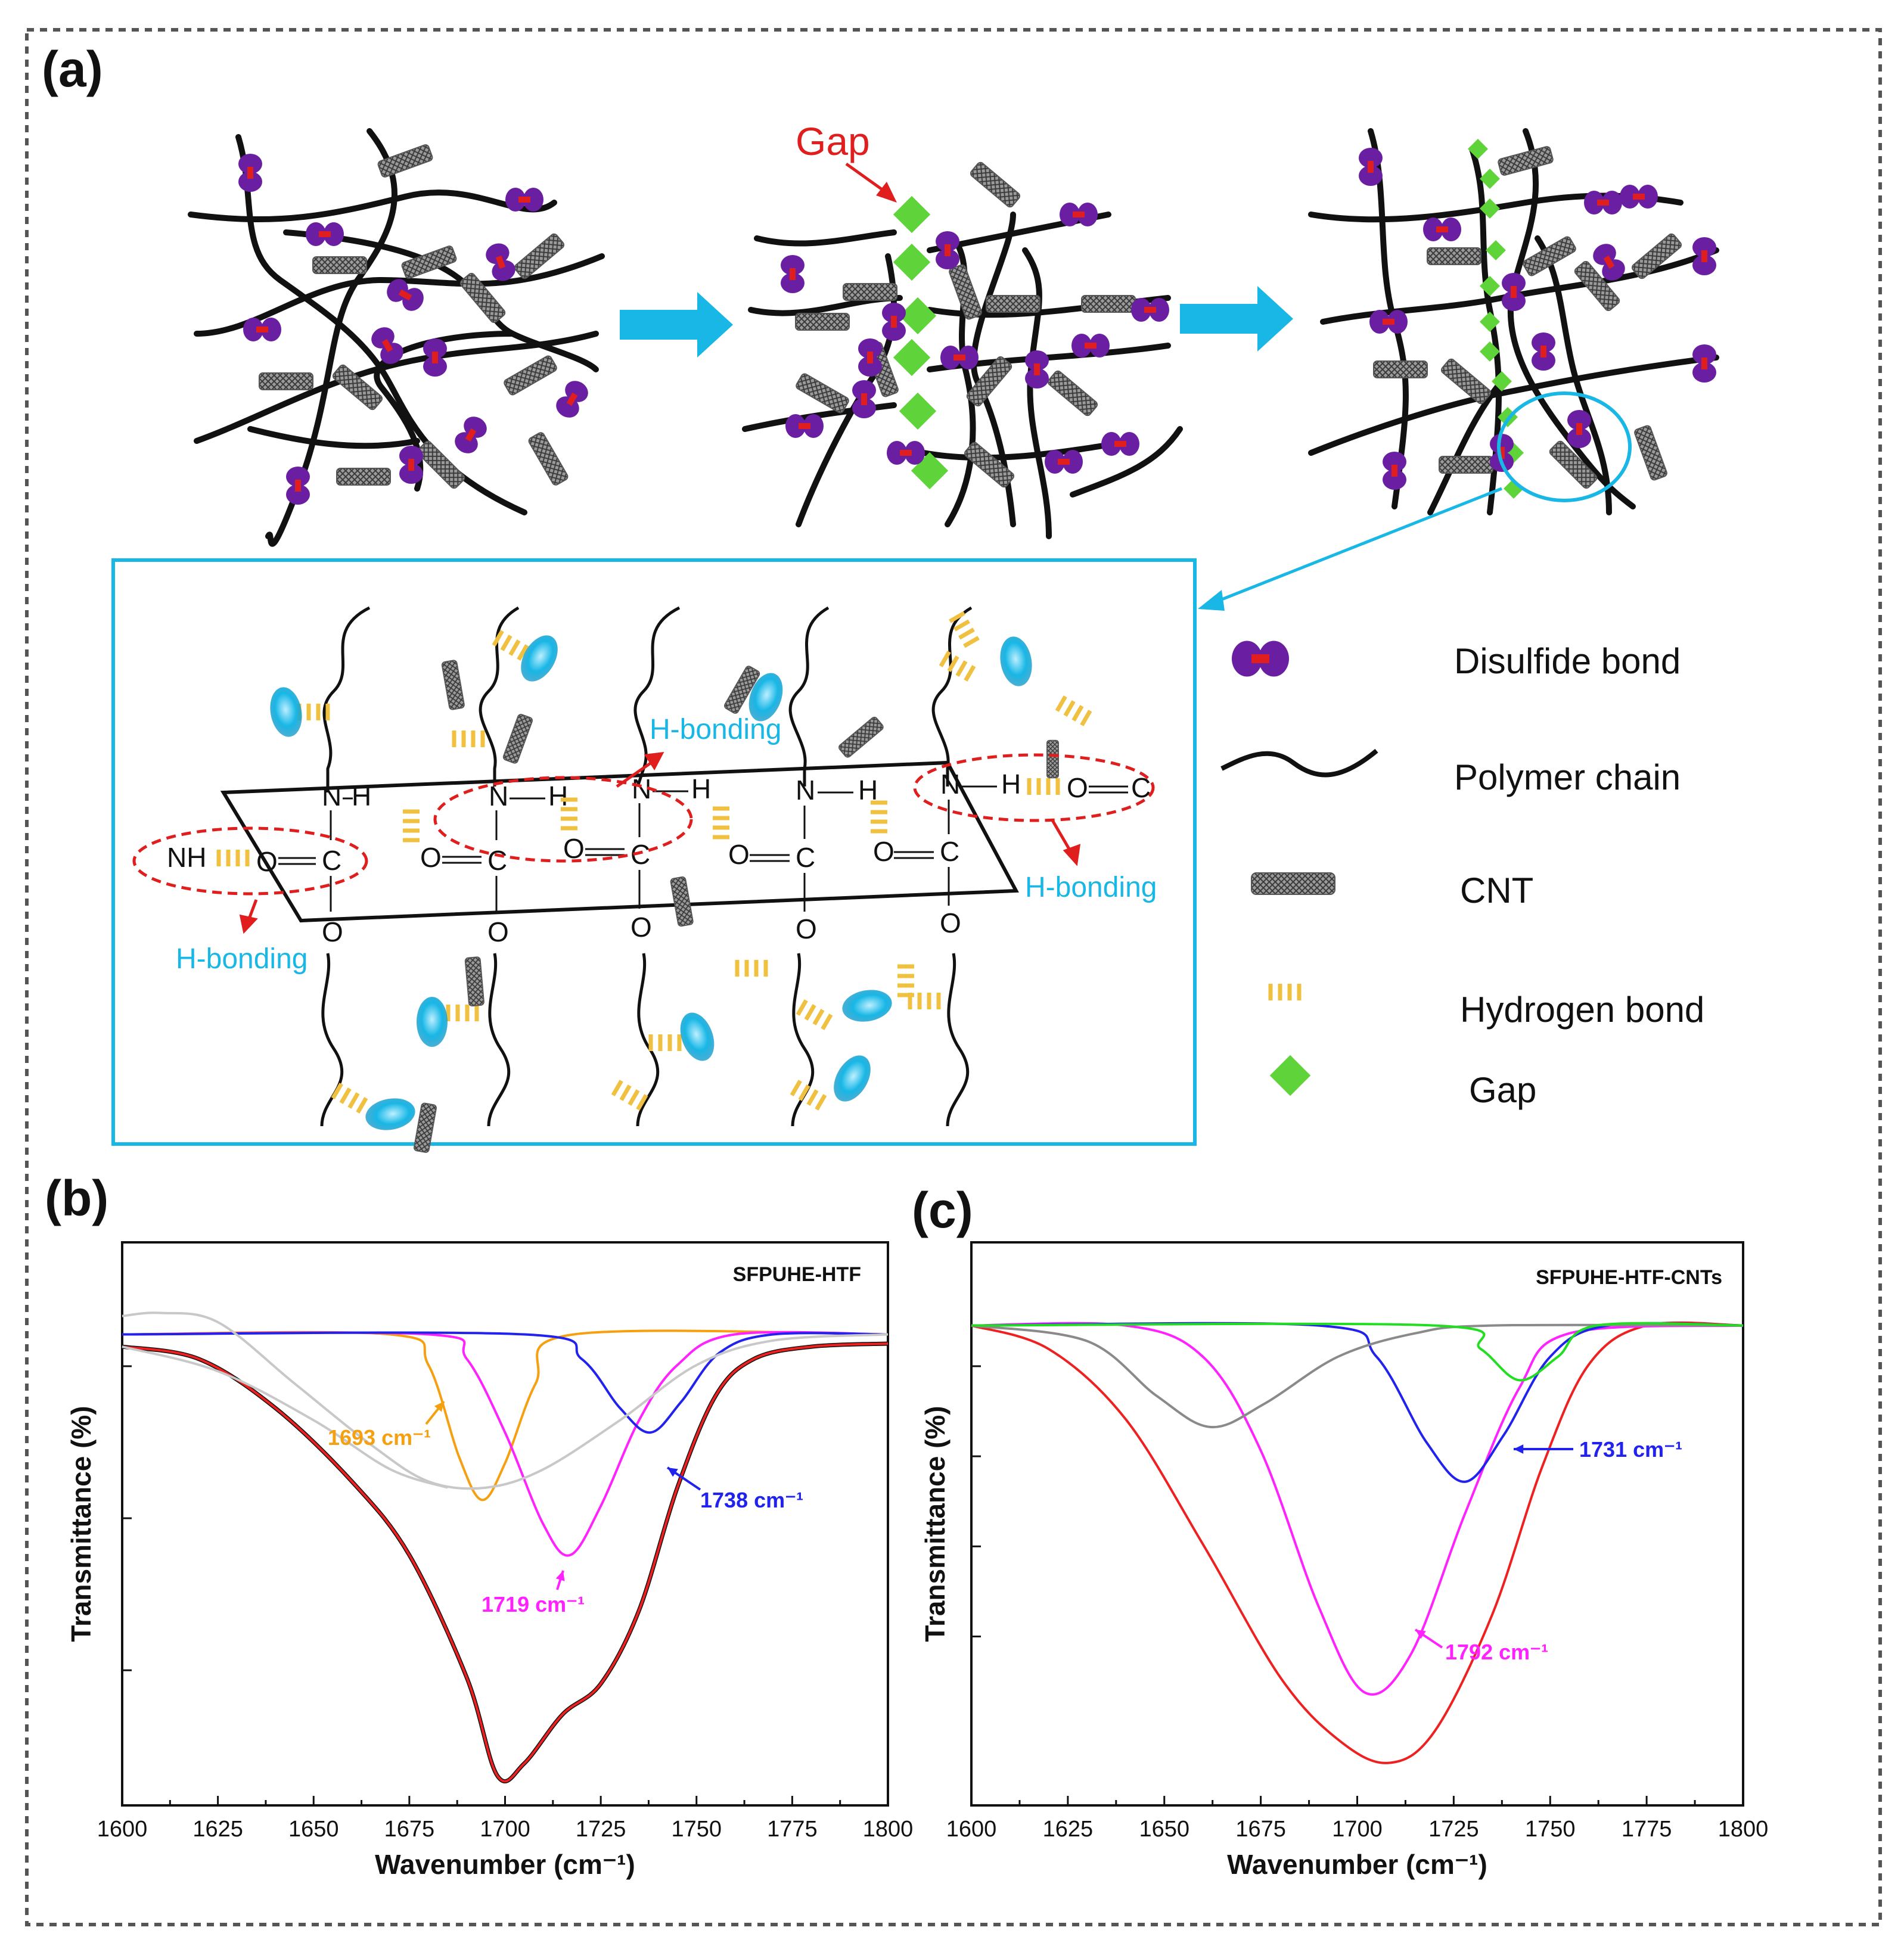 Image resolution: width=1904 pixels, height=1949 pixels. I want to click on zoom-chains, so click(646, 866).